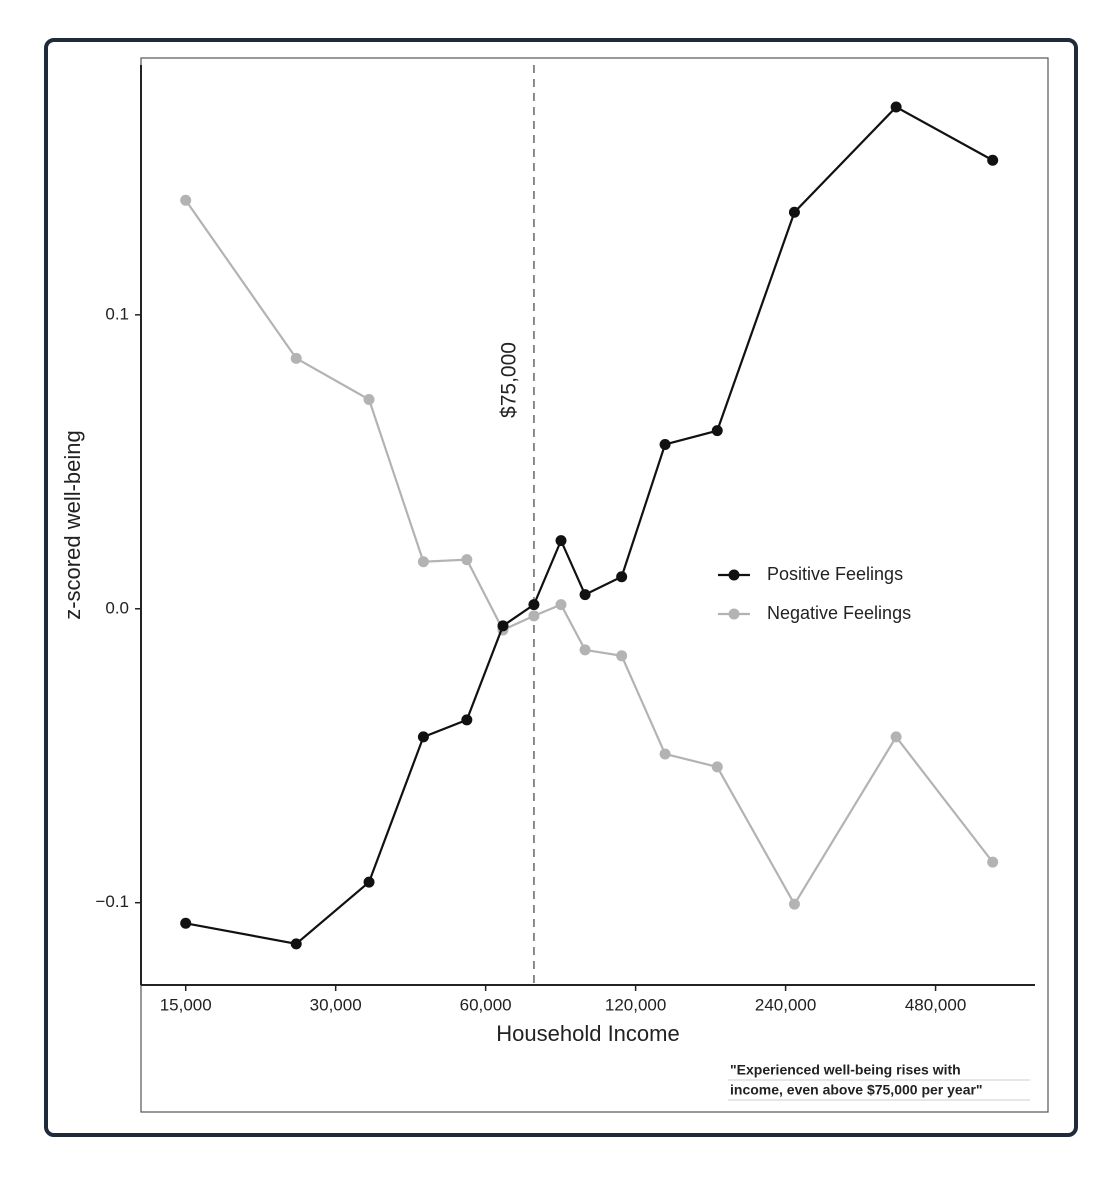 This screenshot has width=1114, height=1180. I want to click on x-tick-label: 30,000, so click(336, 1004).